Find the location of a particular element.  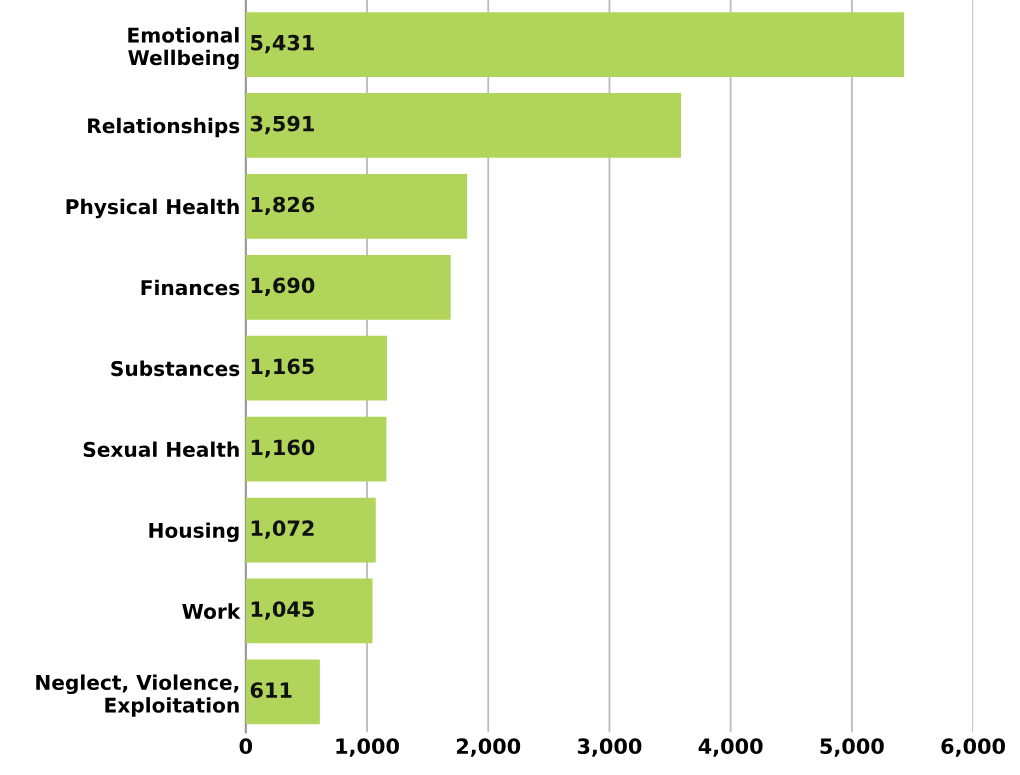

x-tick-label: 1,000 is located at coordinates (367, 747).